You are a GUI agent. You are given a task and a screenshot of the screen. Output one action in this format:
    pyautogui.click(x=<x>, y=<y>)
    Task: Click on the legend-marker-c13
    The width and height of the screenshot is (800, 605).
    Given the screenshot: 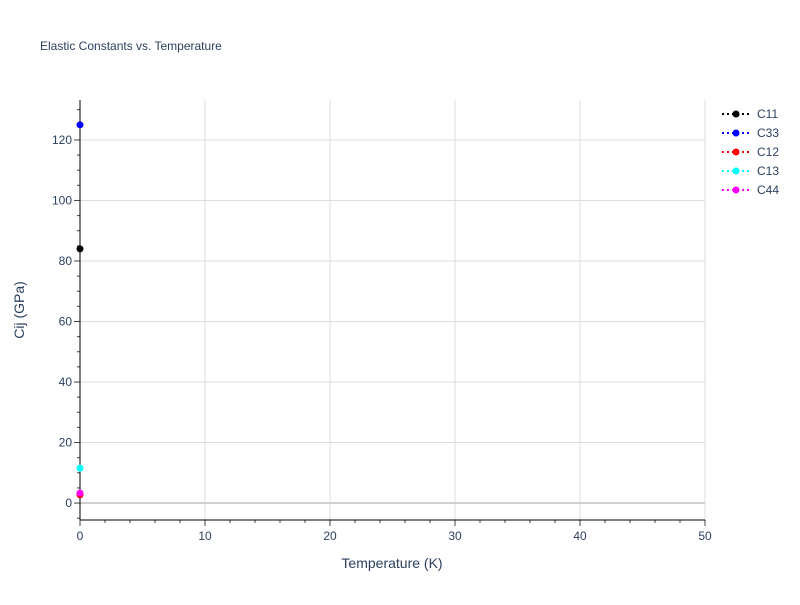 What is the action you would take?
    pyautogui.click(x=736, y=171)
    